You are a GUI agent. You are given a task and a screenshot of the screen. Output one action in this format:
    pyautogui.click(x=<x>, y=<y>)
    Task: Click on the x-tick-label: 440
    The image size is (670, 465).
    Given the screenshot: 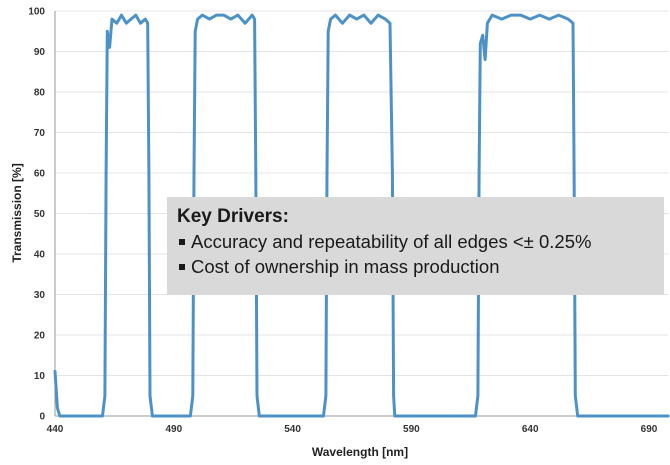 What is the action you would take?
    pyautogui.click(x=55, y=429)
    